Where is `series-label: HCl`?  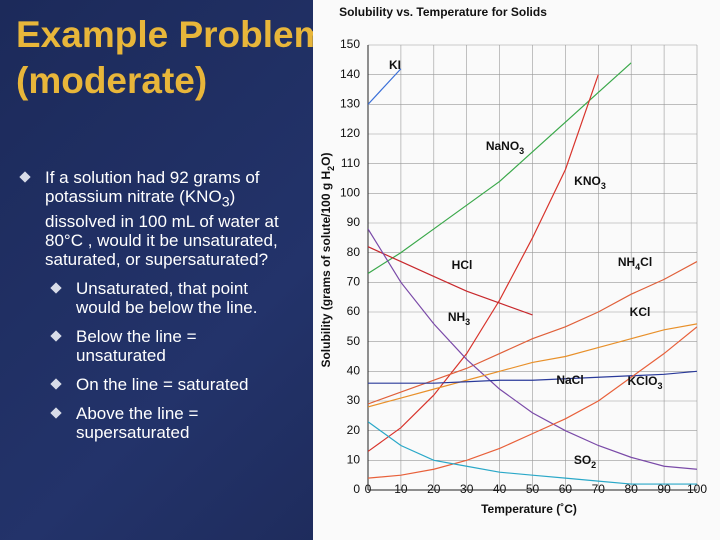
series-label: HCl is located at coordinates (462, 265).